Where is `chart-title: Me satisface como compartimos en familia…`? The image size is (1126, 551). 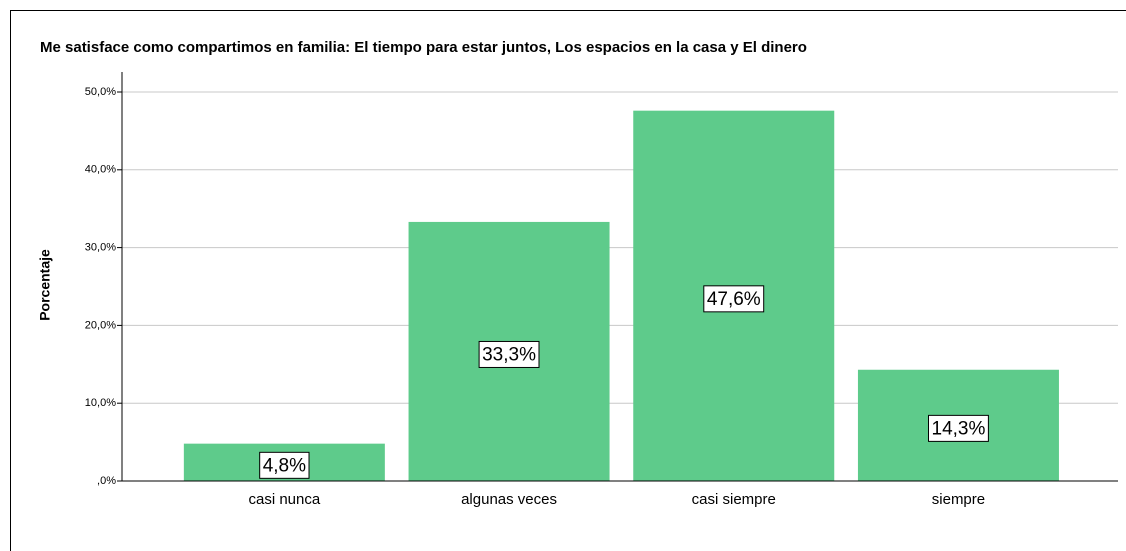
chart-title: Me satisface como compartimos en familia… is located at coordinates (423, 47).